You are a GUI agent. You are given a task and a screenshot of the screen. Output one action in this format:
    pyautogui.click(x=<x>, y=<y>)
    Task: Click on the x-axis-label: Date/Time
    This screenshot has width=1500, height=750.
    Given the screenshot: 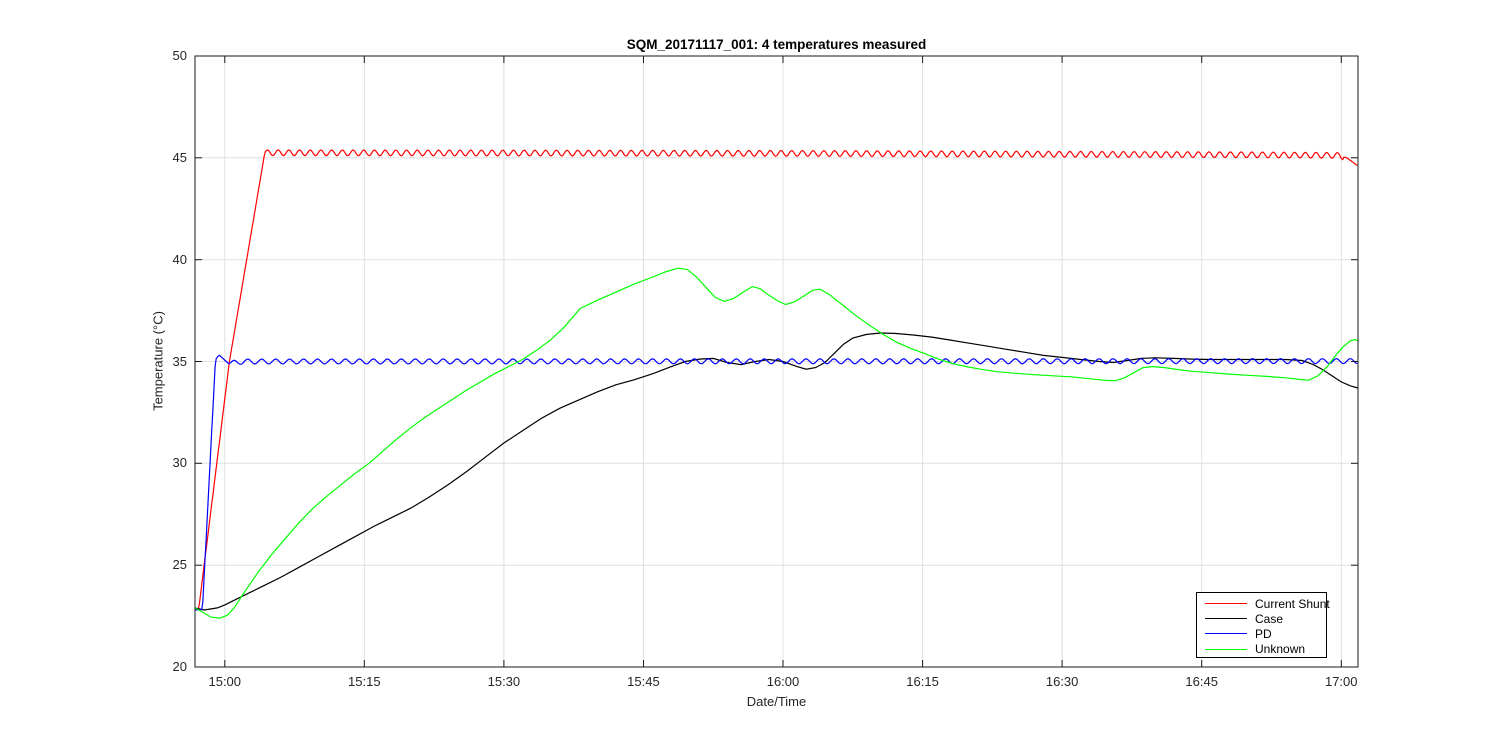 What is the action you would take?
    pyautogui.click(x=776, y=701)
    